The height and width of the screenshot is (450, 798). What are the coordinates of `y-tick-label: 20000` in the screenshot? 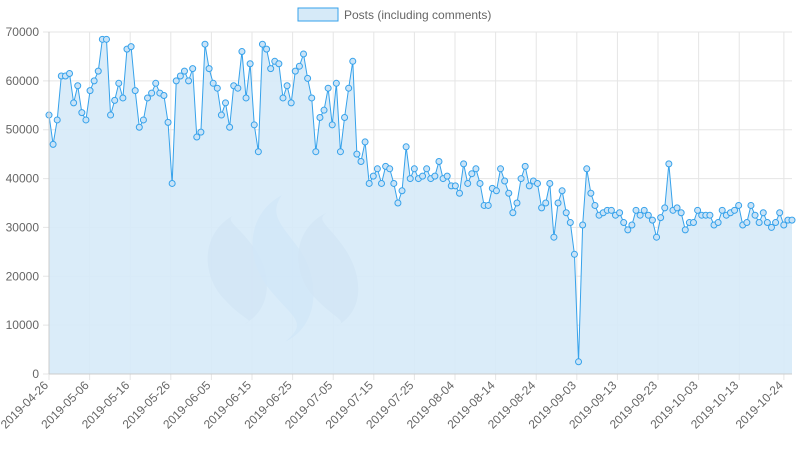 It's located at (23, 276).